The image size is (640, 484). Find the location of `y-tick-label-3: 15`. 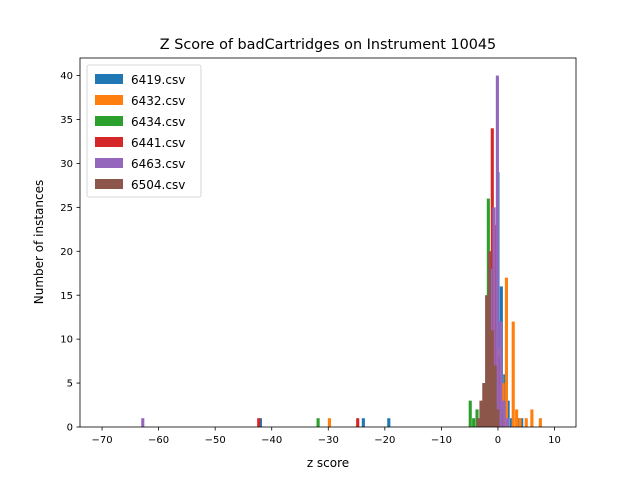

y-tick-label-3: 15 is located at coordinates (66, 296).